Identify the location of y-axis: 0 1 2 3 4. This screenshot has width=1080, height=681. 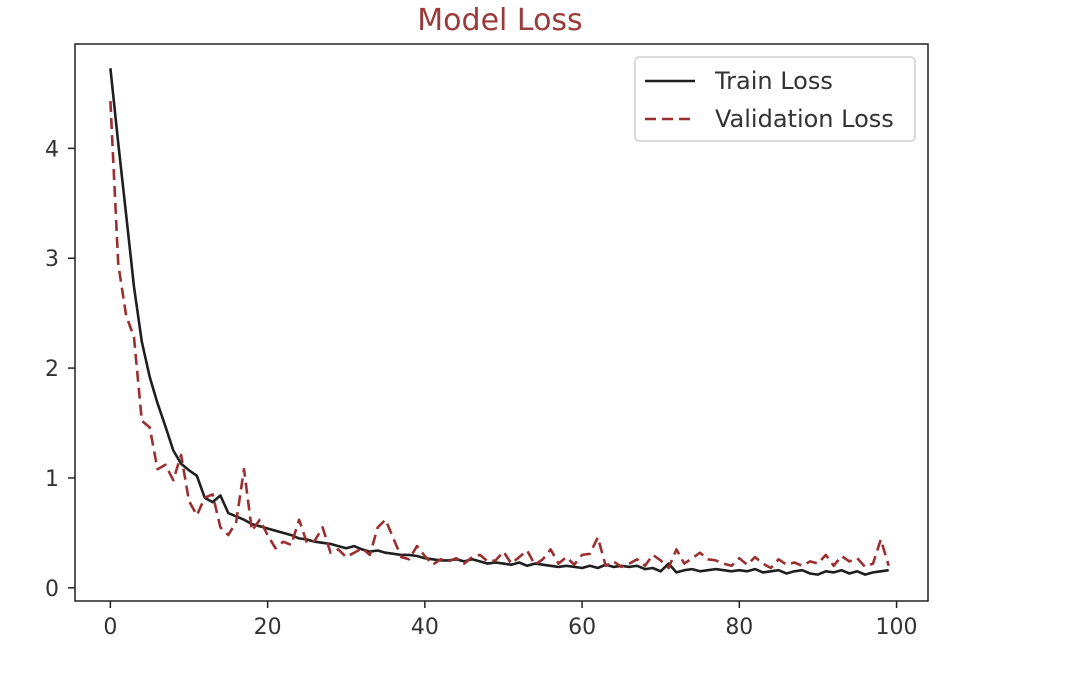
(60, 369).